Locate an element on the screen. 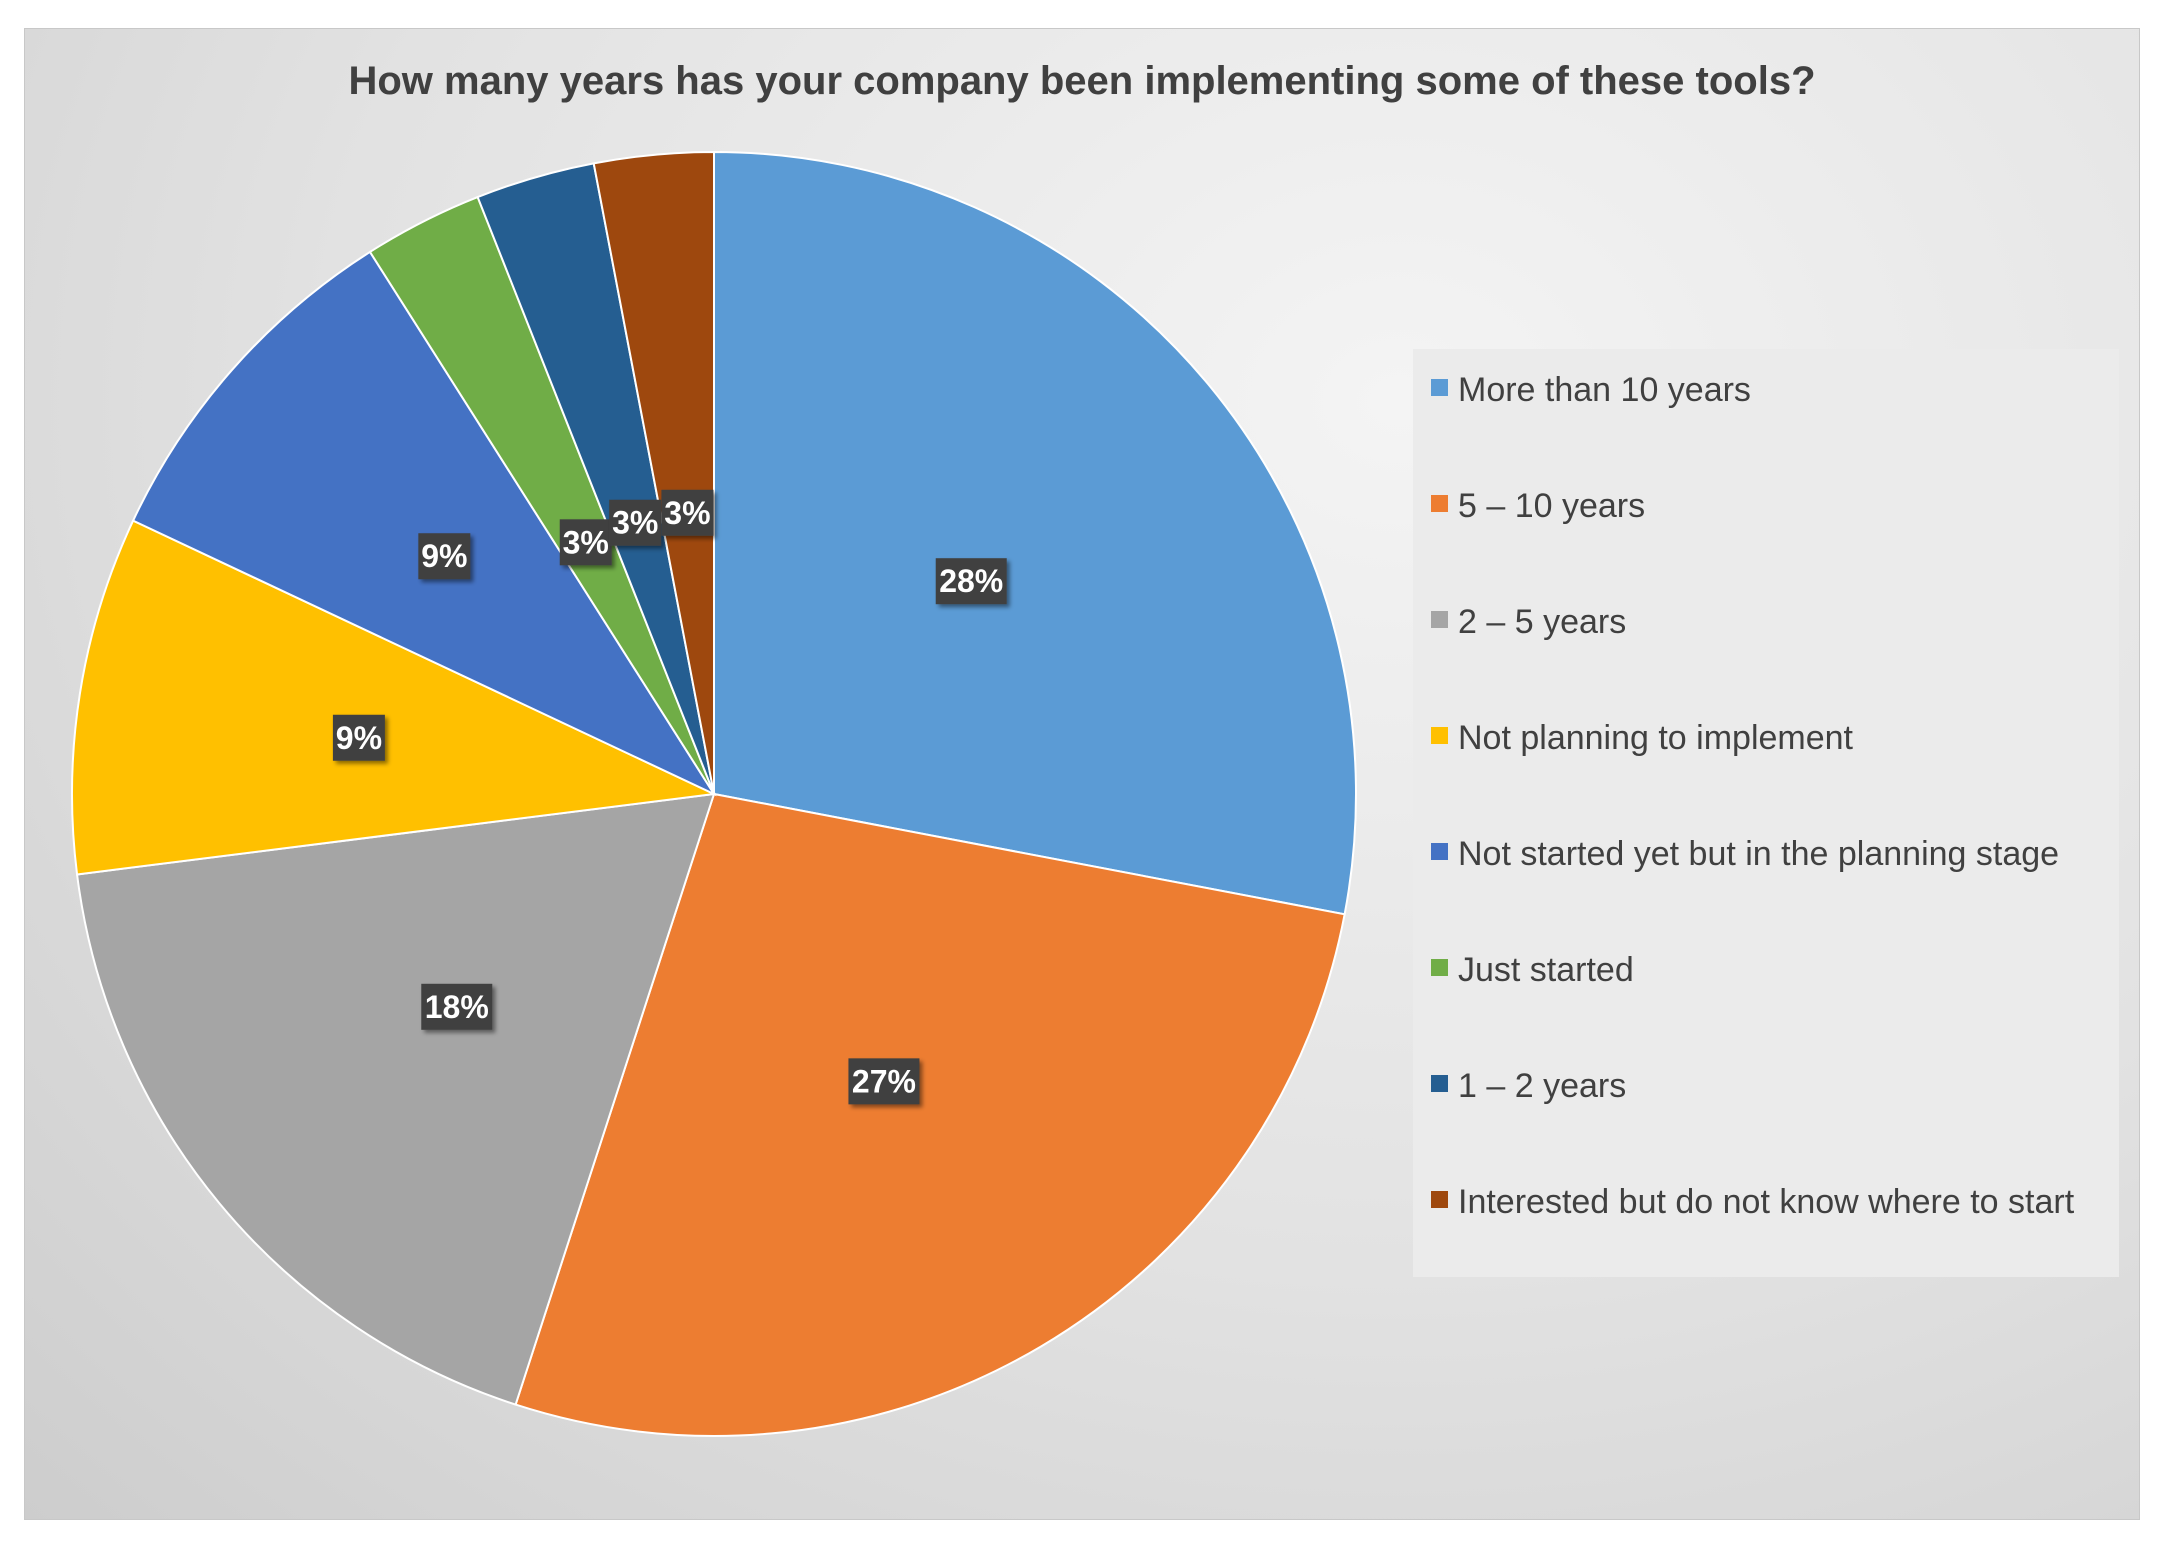 This screenshot has width=2157, height=1546. legend-label: Just started is located at coordinates (1546, 970).